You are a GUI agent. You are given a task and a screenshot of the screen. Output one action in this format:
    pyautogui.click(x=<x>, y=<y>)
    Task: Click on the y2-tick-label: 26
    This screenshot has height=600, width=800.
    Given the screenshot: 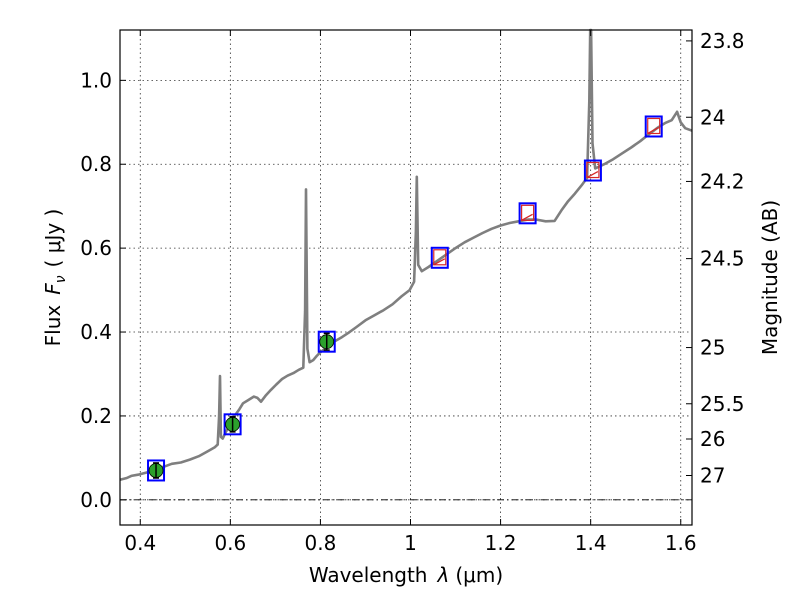 What is the action you would take?
    pyautogui.click(x=712, y=439)
    